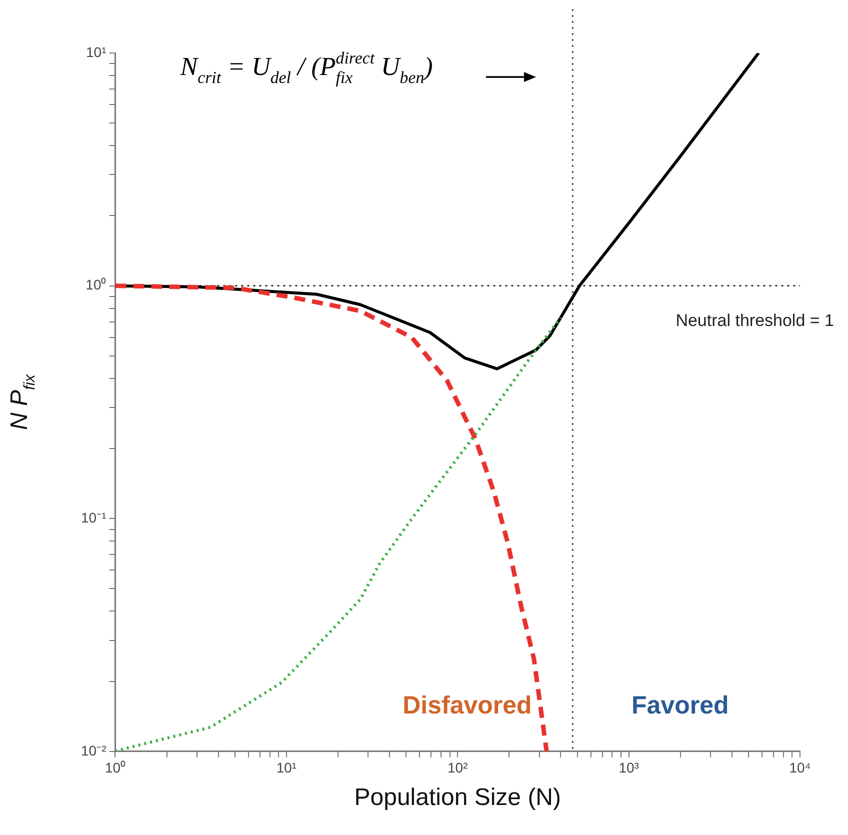 Image resolution: width=848 pixels, height=835 pixels. I want to click on annotation: Disfavored, so click(467, 705).